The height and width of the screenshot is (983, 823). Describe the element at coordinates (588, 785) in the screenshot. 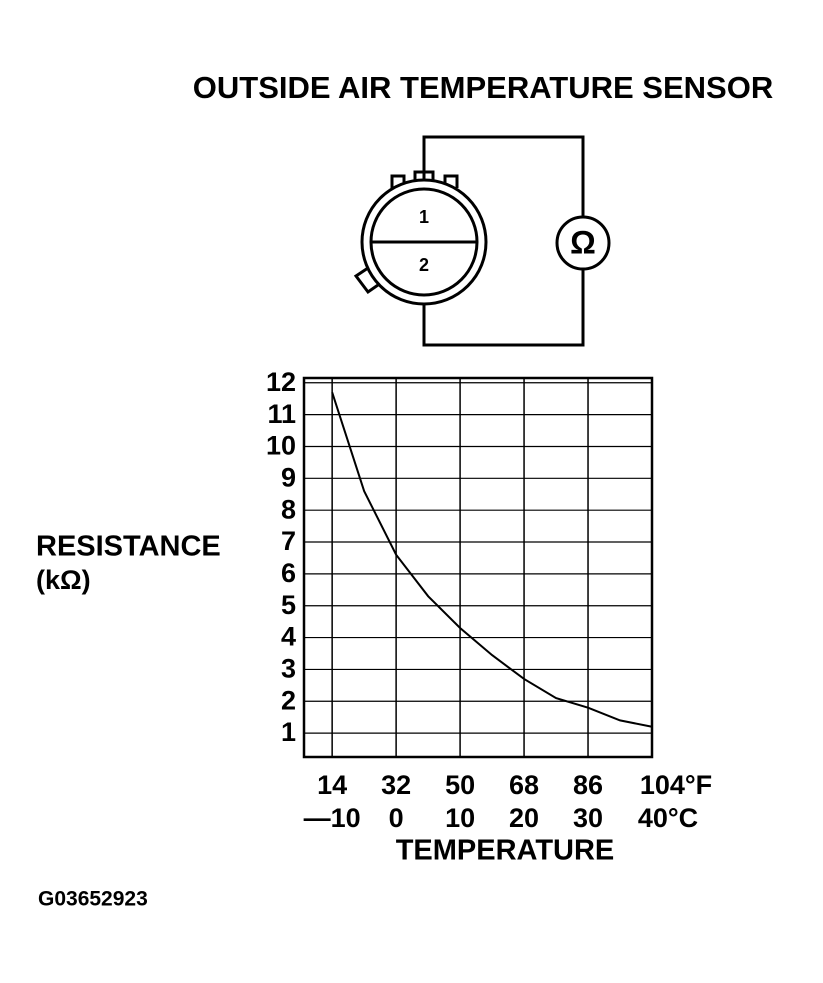

I see `x-tick-label-fahrenheit: 86` at that location.